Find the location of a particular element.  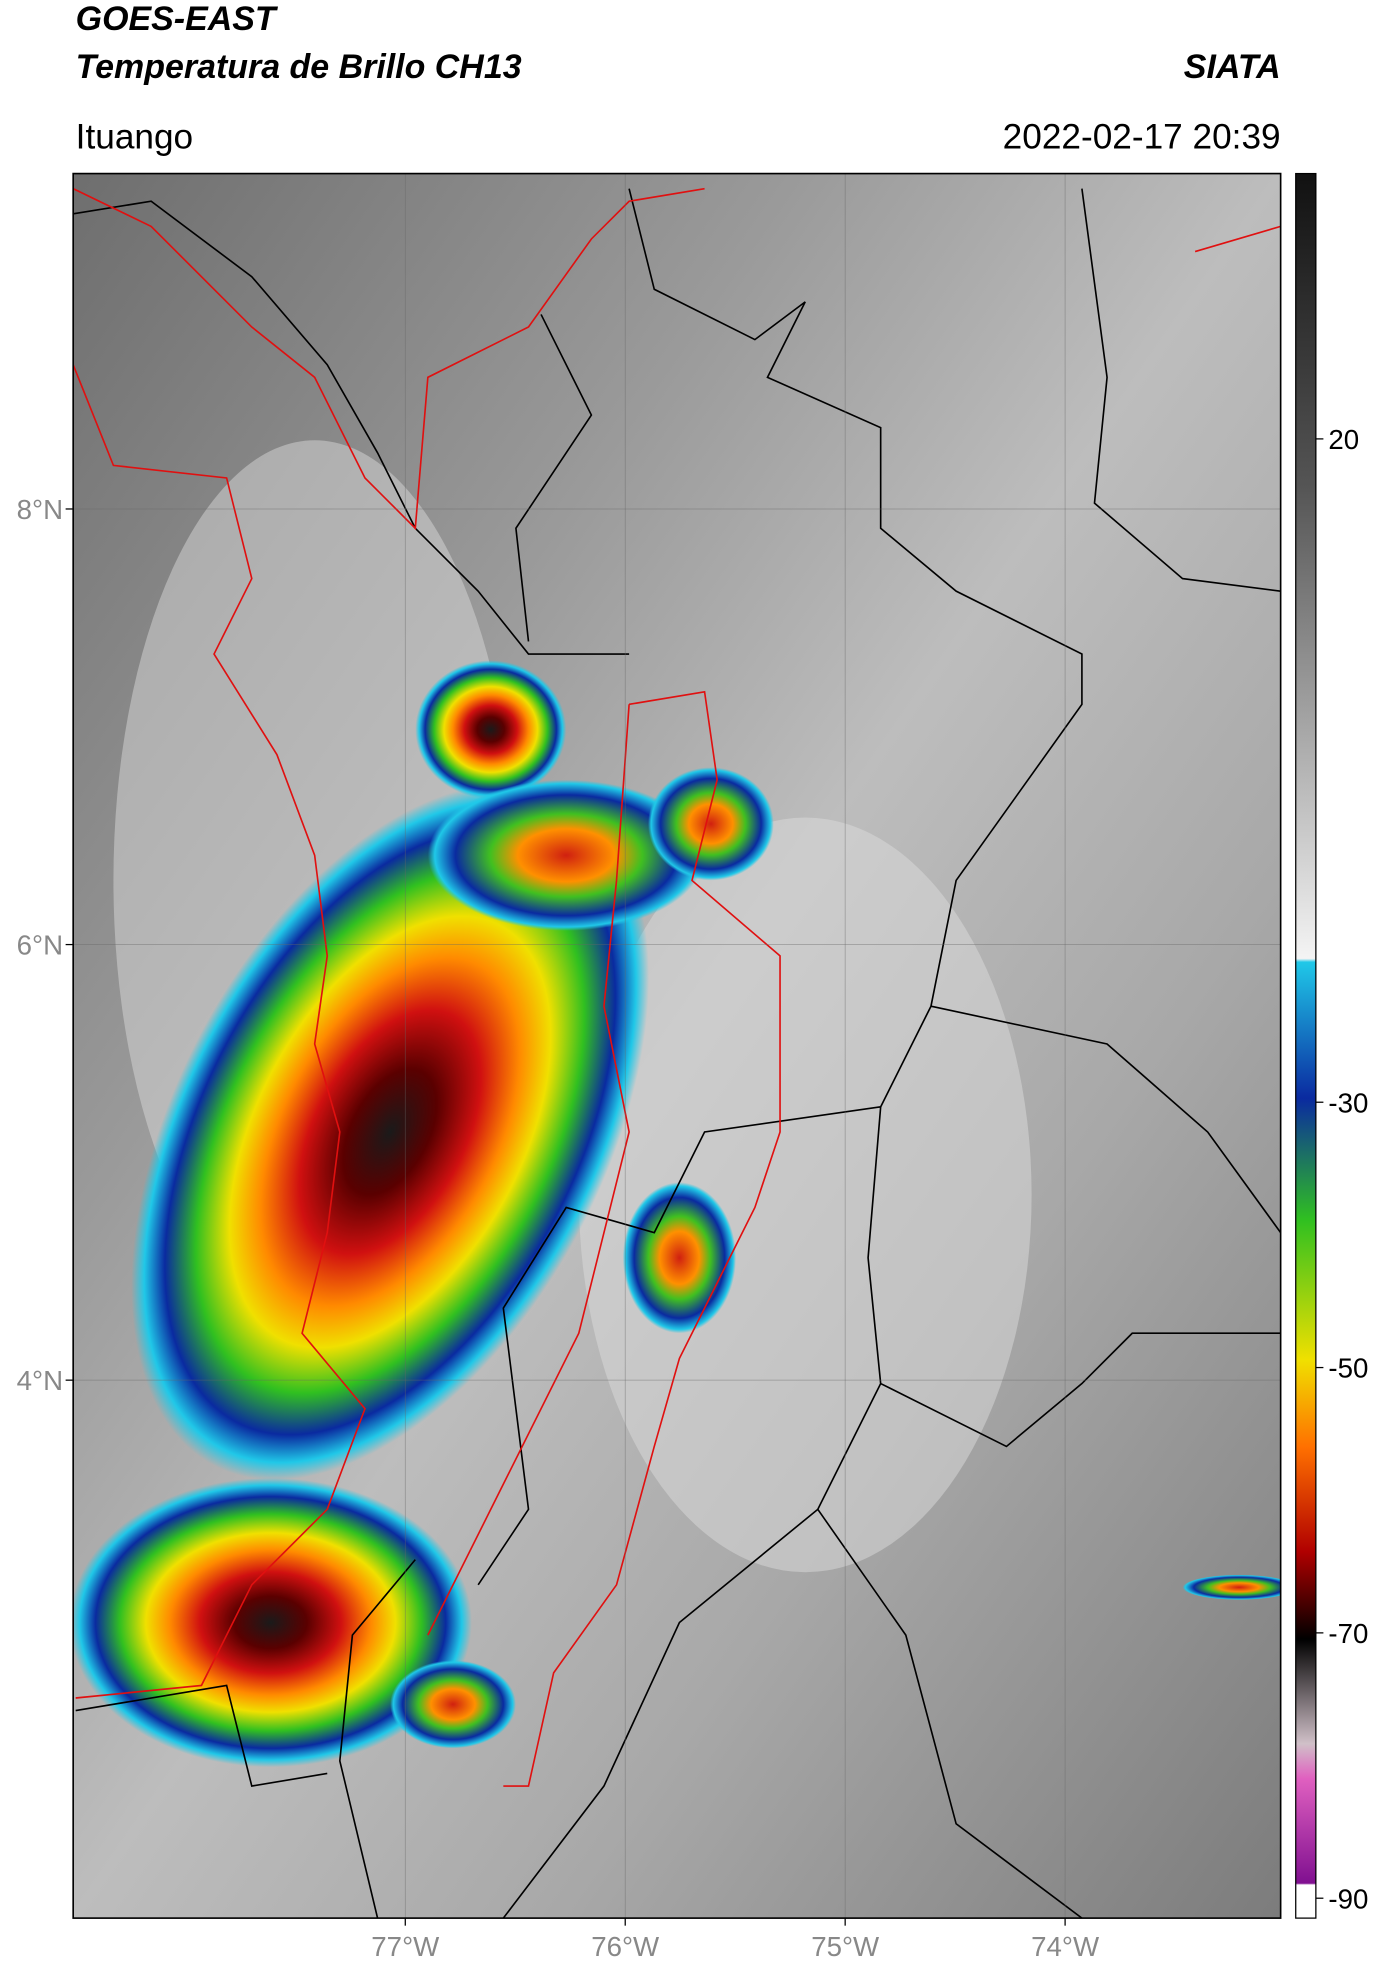

colorbar-tick-label: -30 is located at coordinates (1348, 1102).